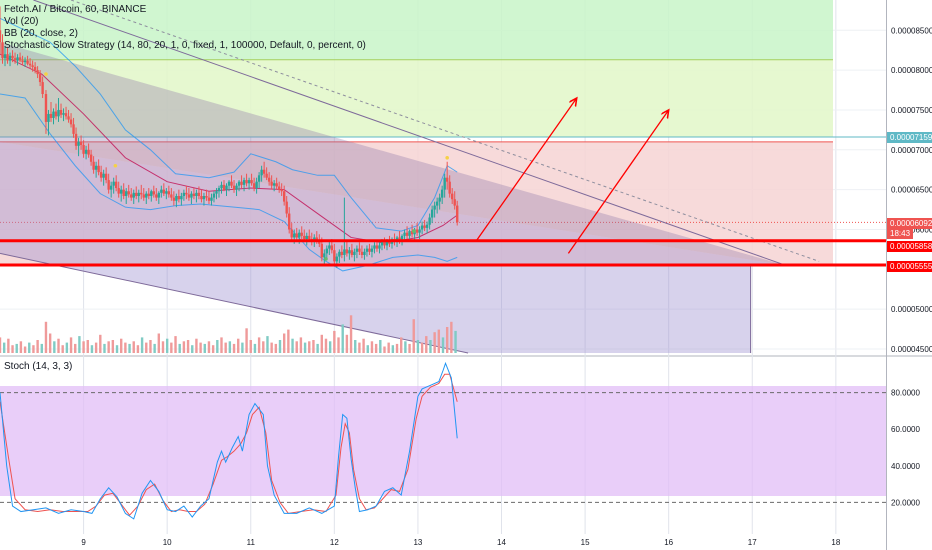 Image resolution: width=932 pixels, height=550 pixels. I want to click on fib-zone-top, so click(416, 30).